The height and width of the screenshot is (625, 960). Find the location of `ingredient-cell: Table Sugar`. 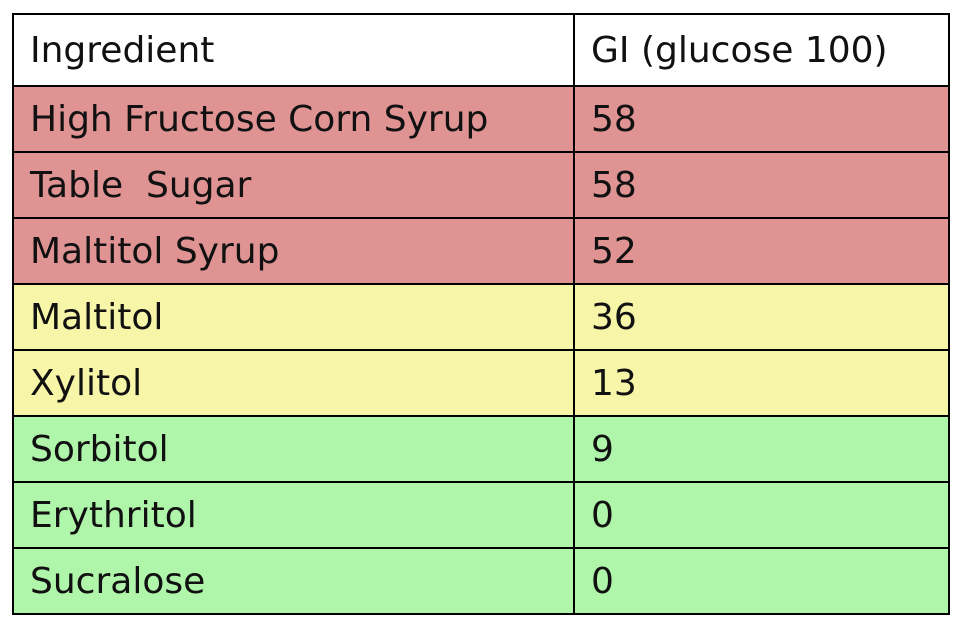

ingredient-cell: Table Sugar is located at coordinates (293, 185).